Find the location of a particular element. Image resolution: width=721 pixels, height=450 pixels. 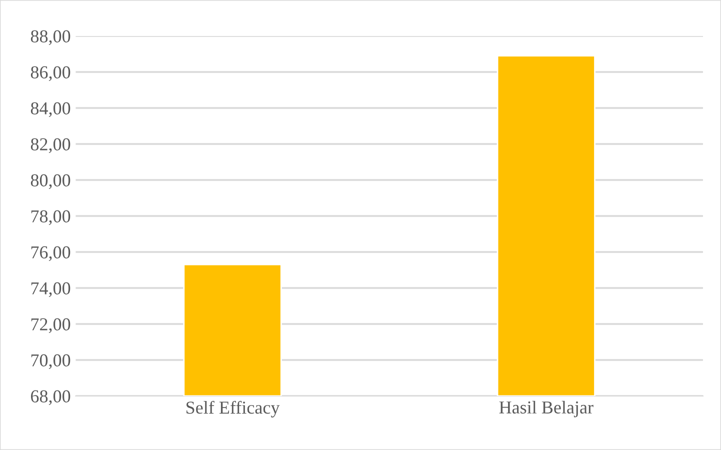

y-tick-label: 74,00 is located at coordinates (50, 290).